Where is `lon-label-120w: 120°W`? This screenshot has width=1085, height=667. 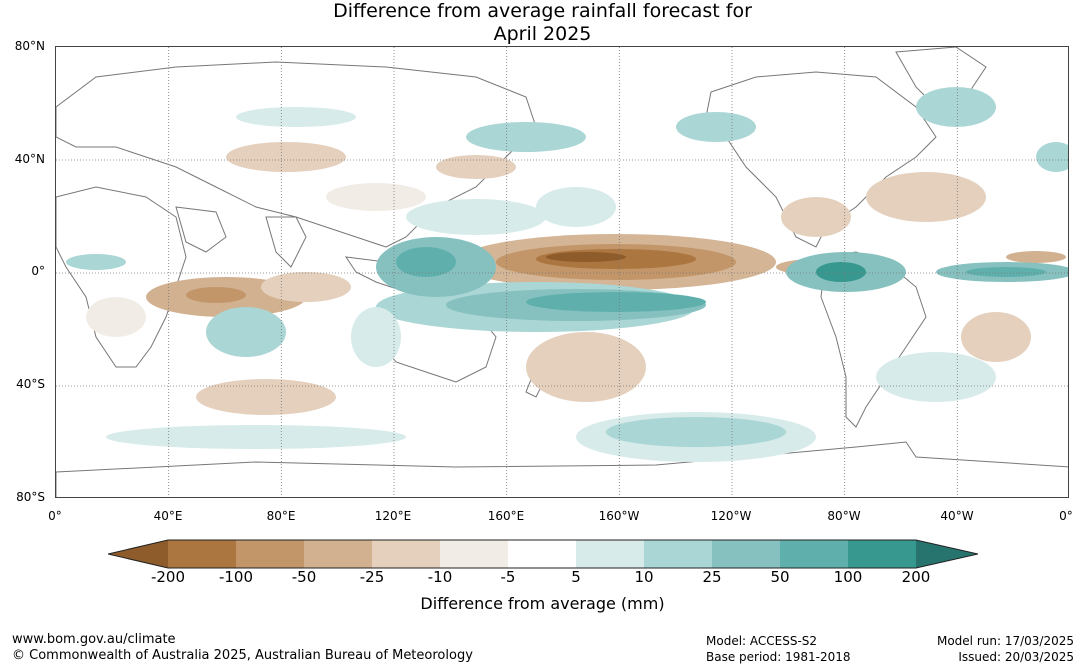 lon-label-120w: 120°W is located at coordinates (731, 516).